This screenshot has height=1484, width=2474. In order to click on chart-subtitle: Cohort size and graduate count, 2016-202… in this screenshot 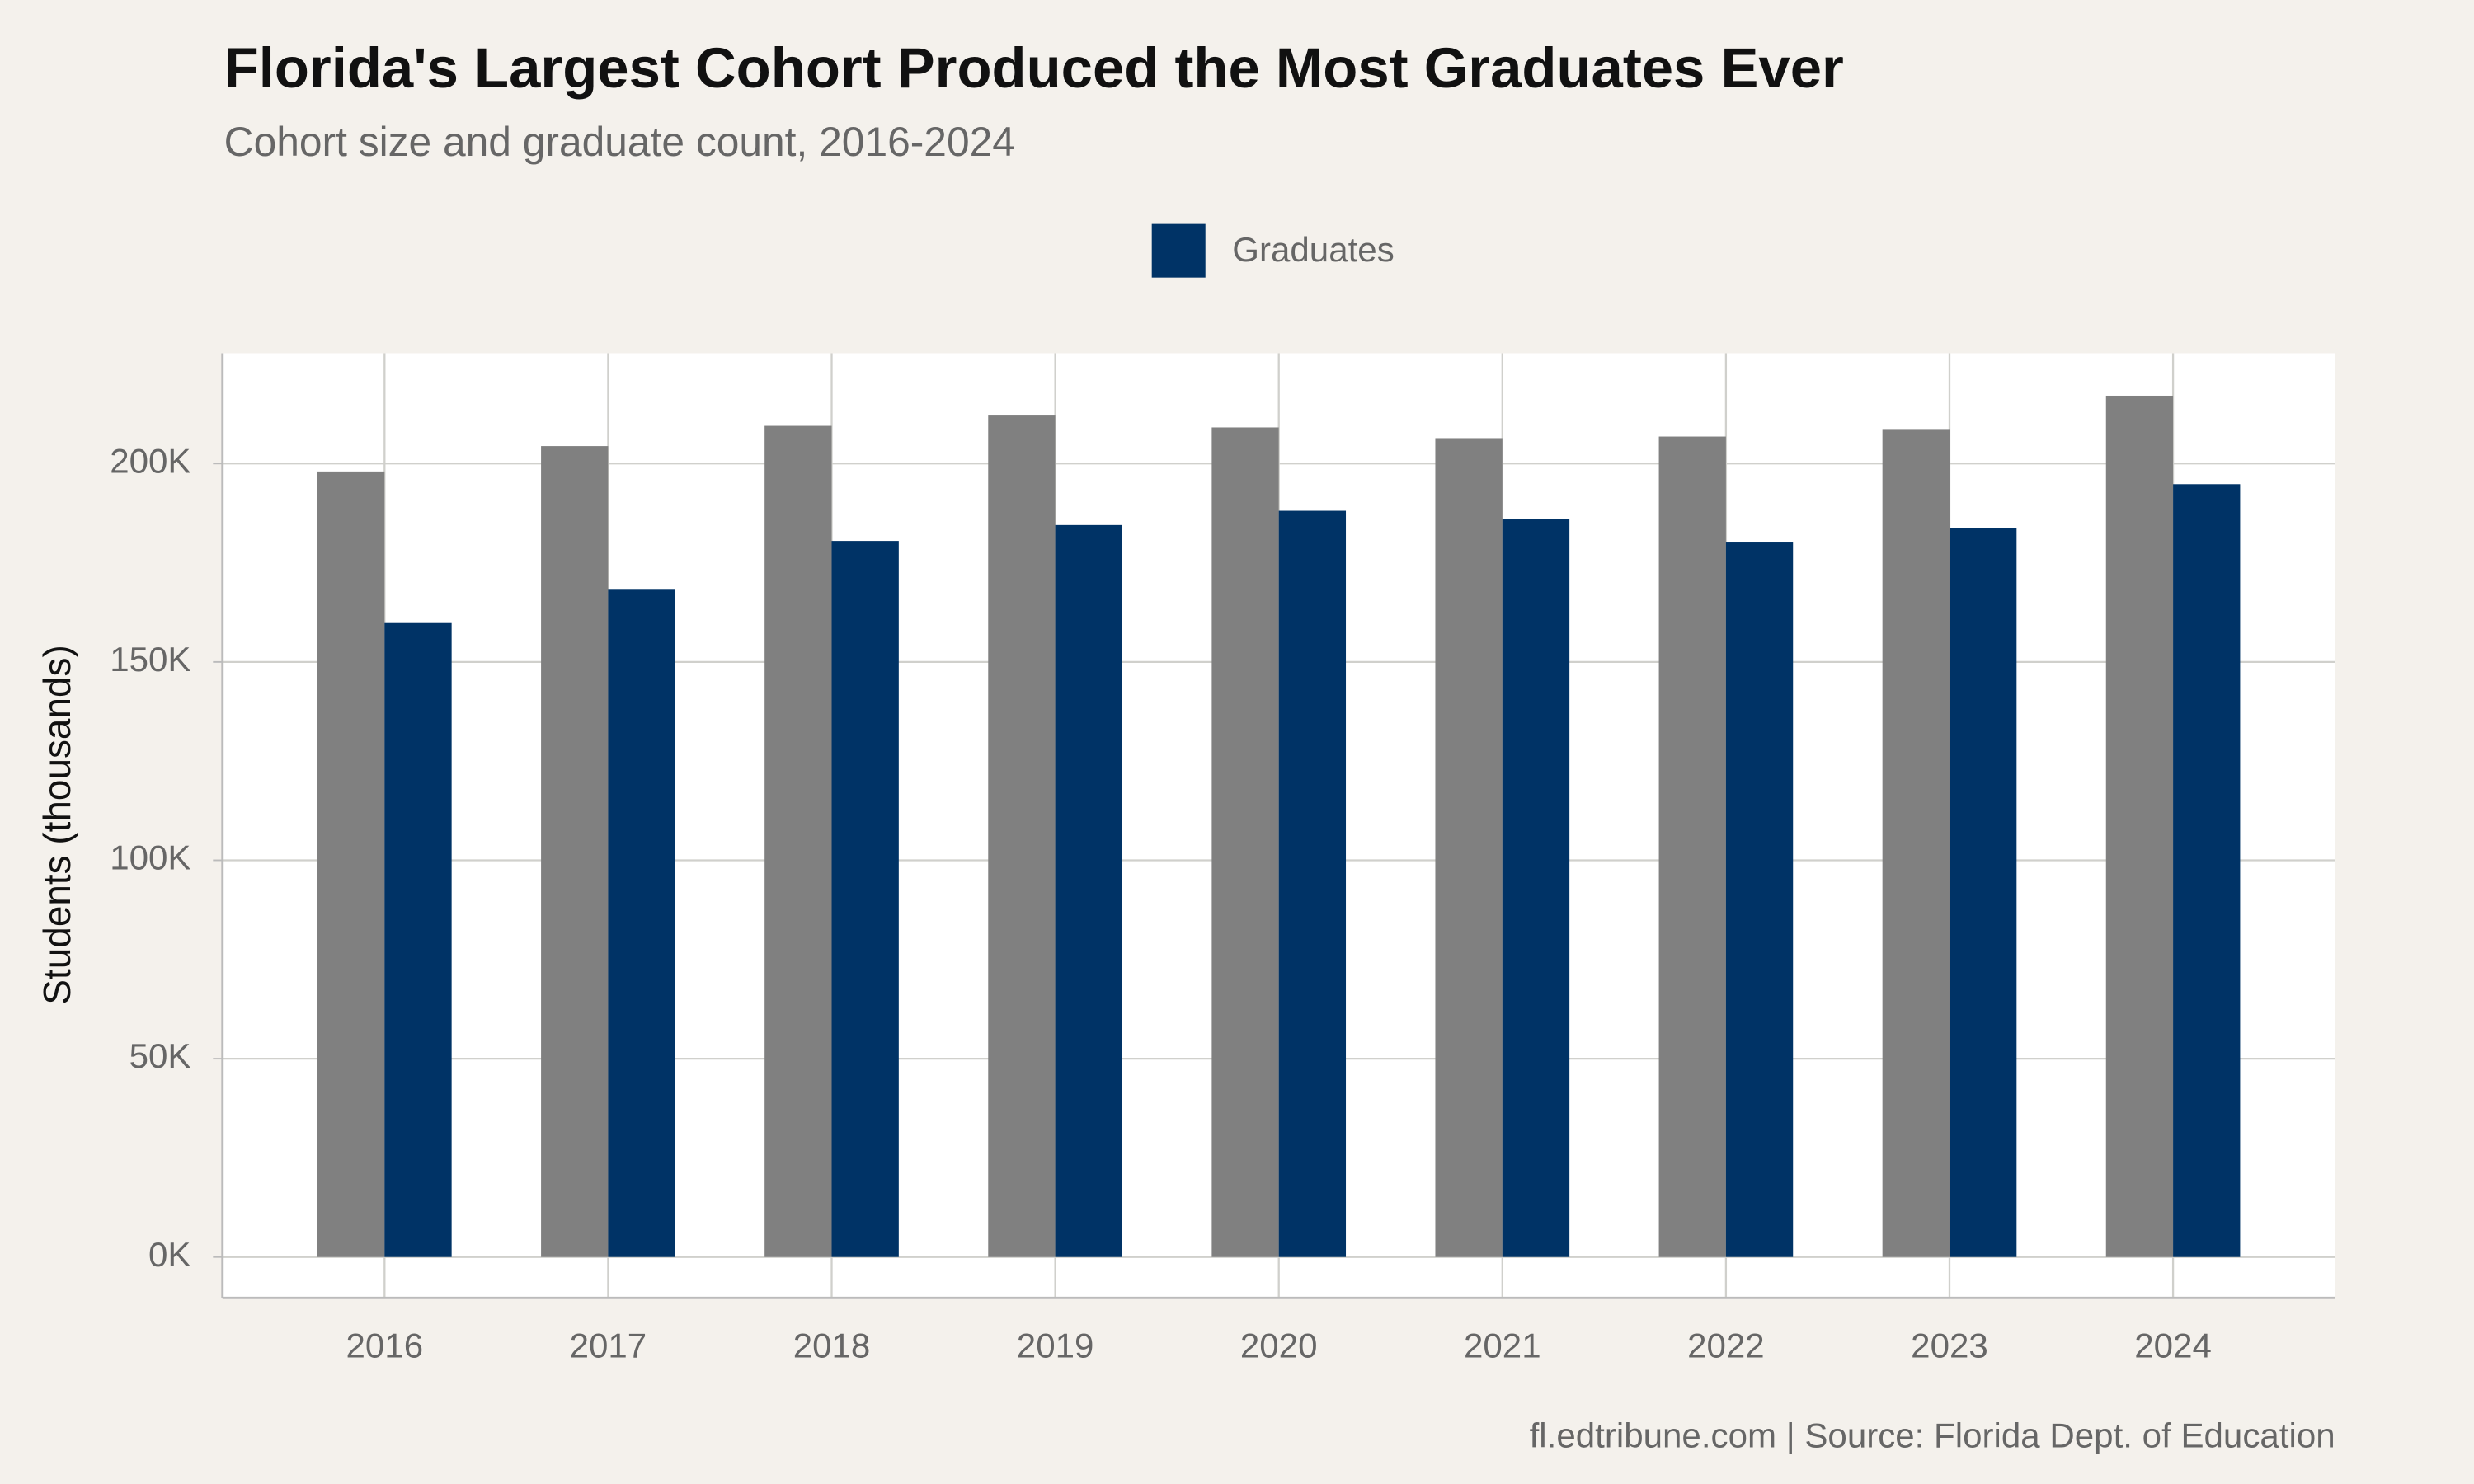, I will do `click(619, 142)`.